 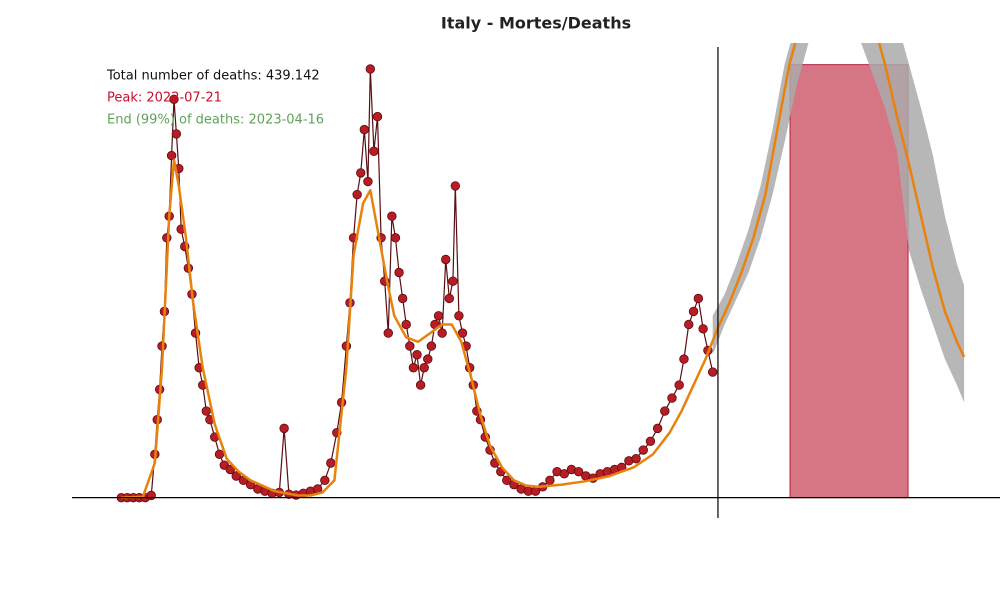 What do you see at coordinates (536, 23) in the screenshot?
I see `chart-title: Italy - Mortes/Deaths` at bounding box center [536, 23].